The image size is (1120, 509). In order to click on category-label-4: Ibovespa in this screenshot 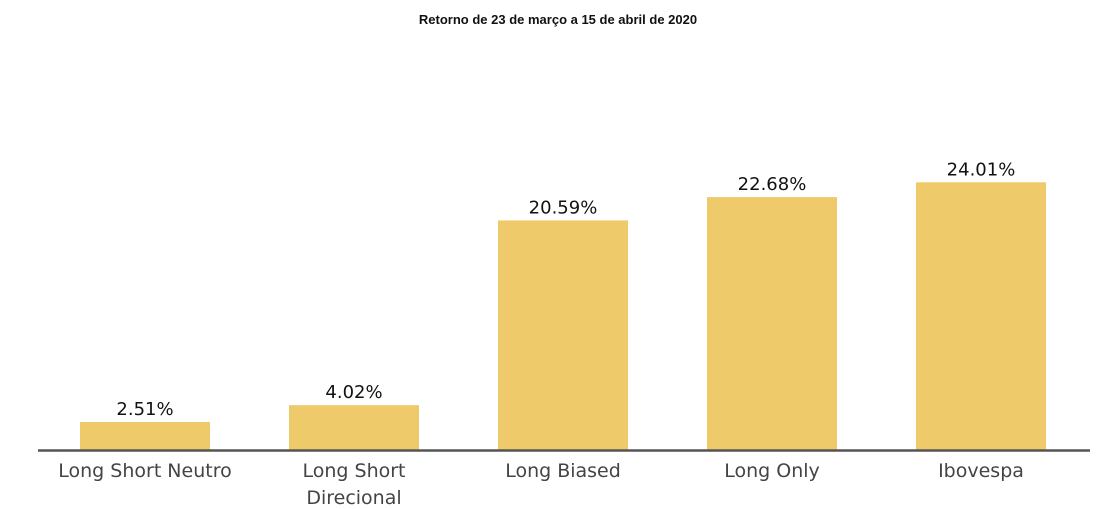, I will do `click(981, 471)`.